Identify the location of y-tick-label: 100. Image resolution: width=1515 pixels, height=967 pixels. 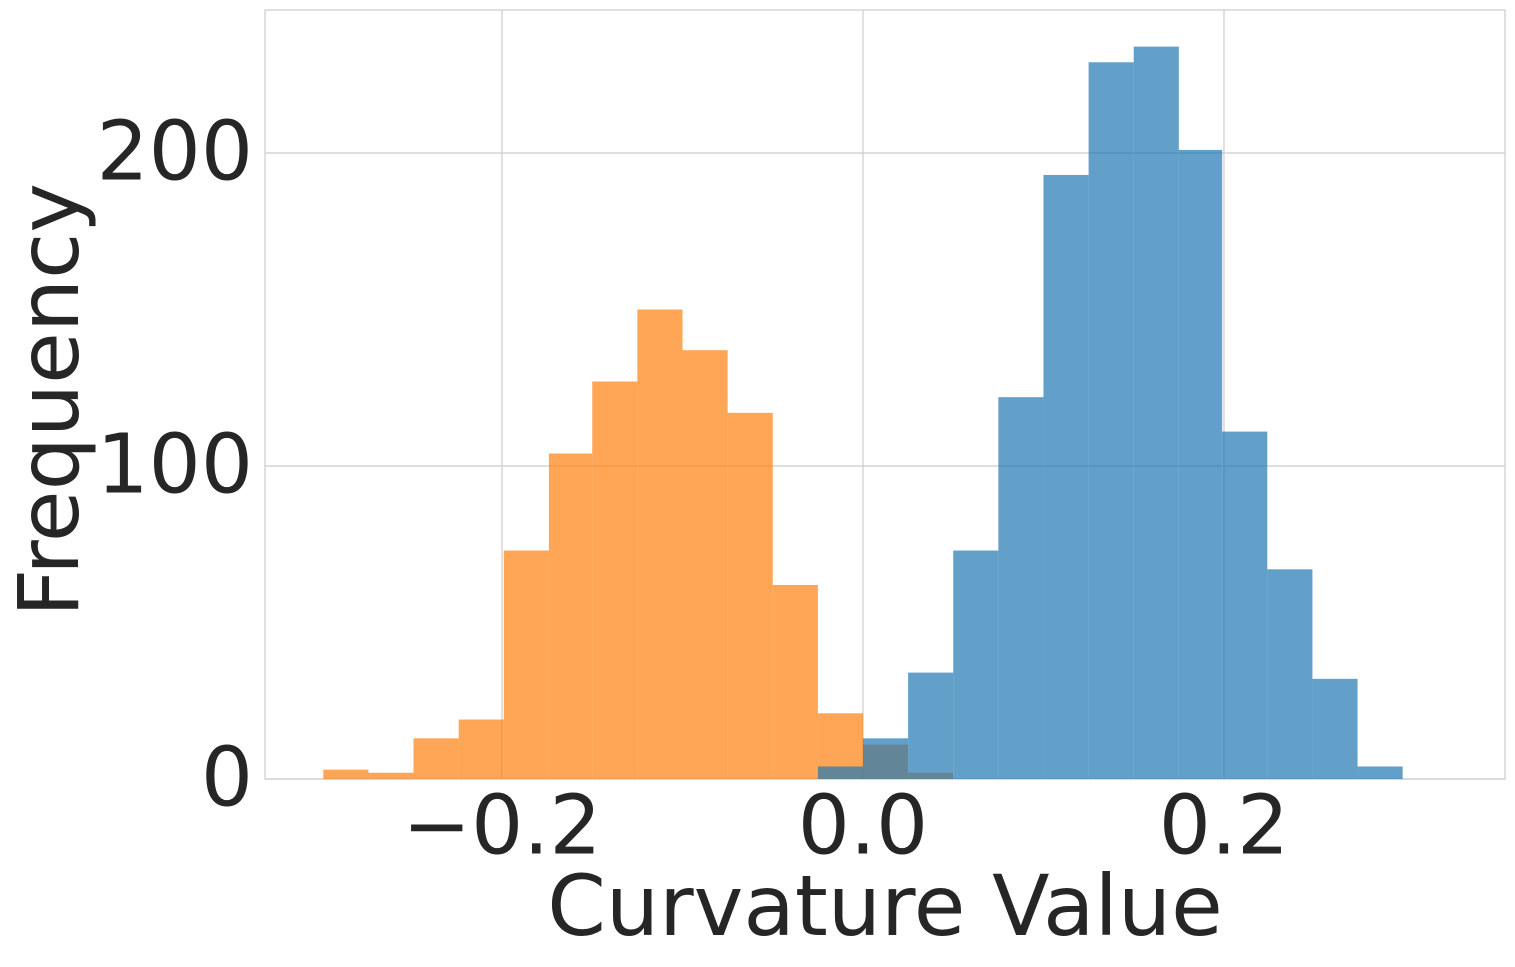
(174, 464).